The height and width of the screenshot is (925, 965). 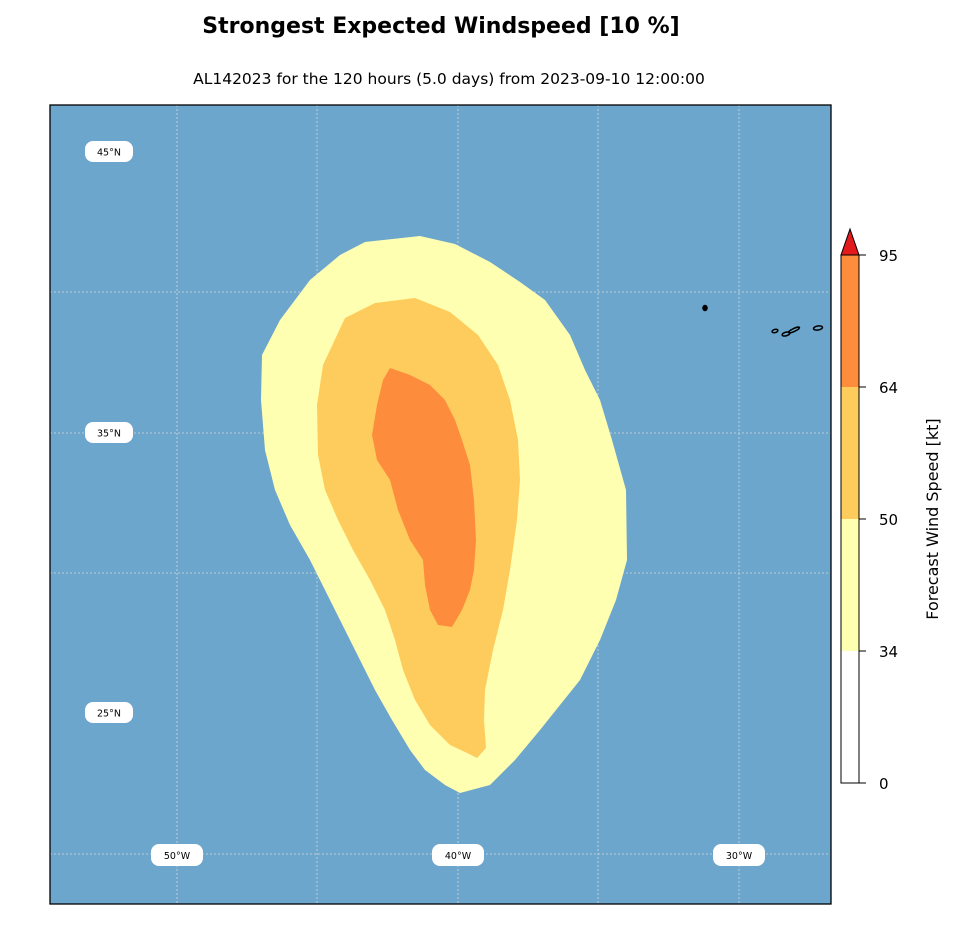 What do you see at coordinates (763, 320) in the screenshot?
I see `islands-azores` at bounding box center [763, 320].